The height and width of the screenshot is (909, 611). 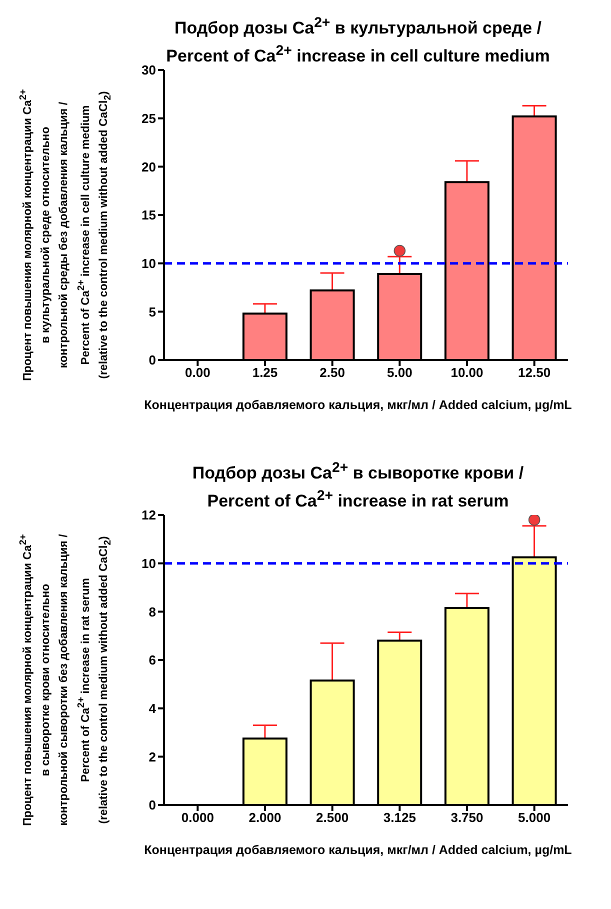 I want to click on x-tick-label: 1.25, so click(x=265, y=372).